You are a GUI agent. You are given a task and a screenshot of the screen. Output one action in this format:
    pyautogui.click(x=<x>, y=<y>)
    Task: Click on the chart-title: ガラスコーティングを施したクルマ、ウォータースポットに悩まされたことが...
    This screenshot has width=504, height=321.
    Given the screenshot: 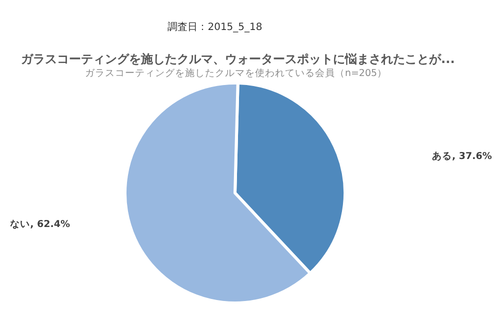 What is the action you would take?
    pyautogui.click(x=238, y=59)
    